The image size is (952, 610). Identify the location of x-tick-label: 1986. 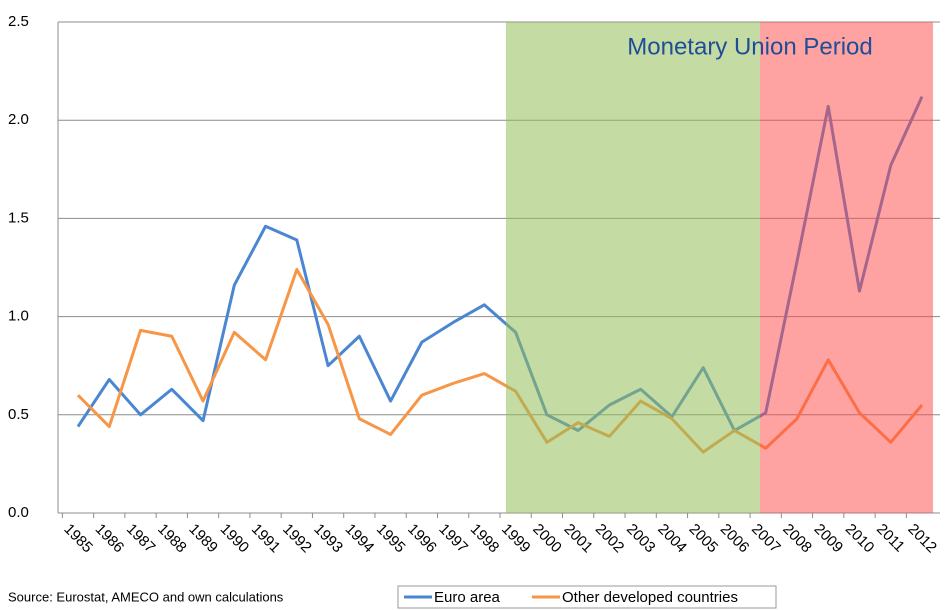
(110, 539).